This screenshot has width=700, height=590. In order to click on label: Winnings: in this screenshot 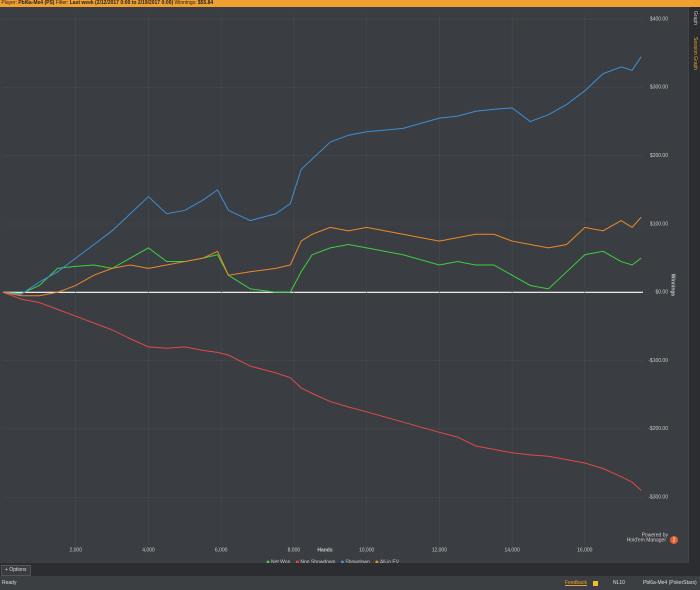, I will do `click(185, 3)`.